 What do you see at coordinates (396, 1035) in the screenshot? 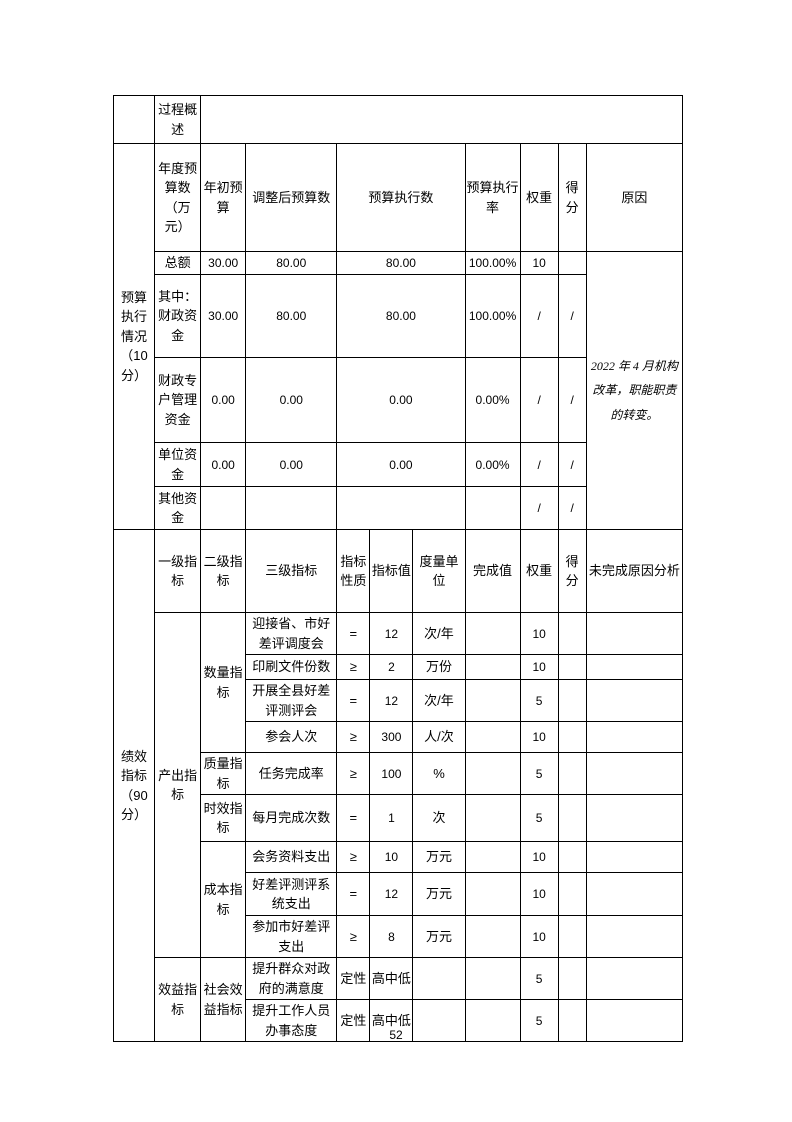
I see `page-number: 52` at bounding box center [396, 1035].